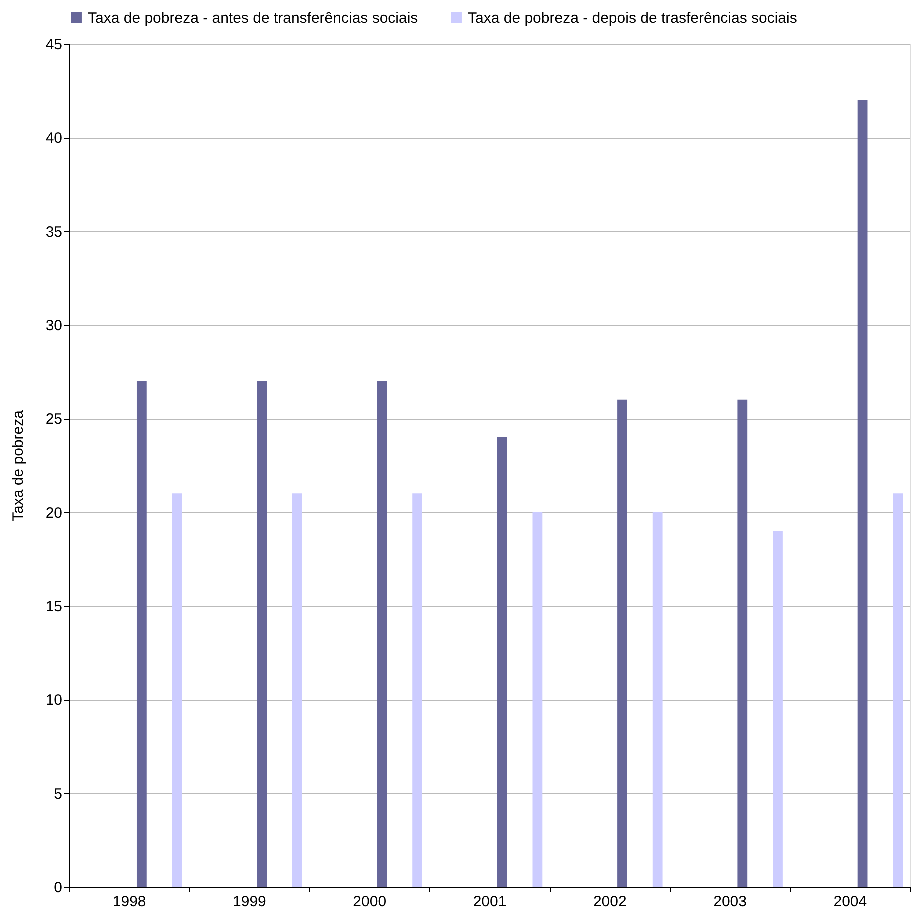 This screenshot has width=921, height=919. What do you see at coordinates (370, 902) in the screenshot?
I see `x-tick-label: 2000` at bounding box center [370, 902].